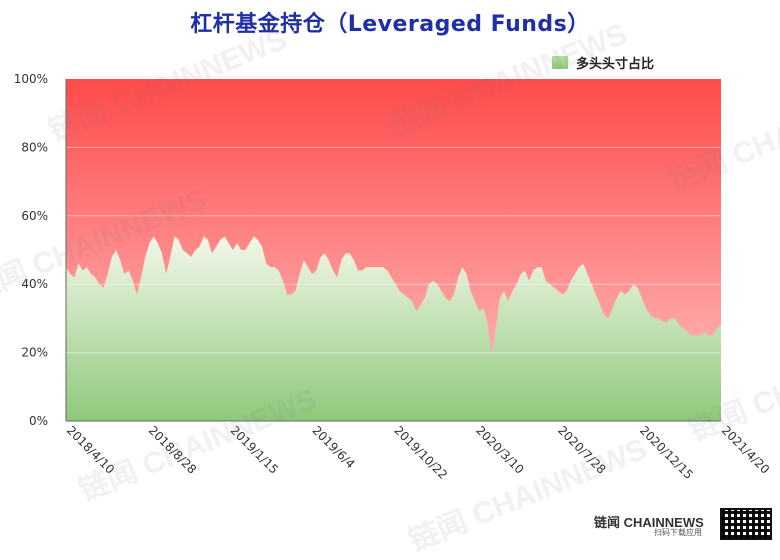  I want to click on y-tick-label: 40%, so click(34, 284).